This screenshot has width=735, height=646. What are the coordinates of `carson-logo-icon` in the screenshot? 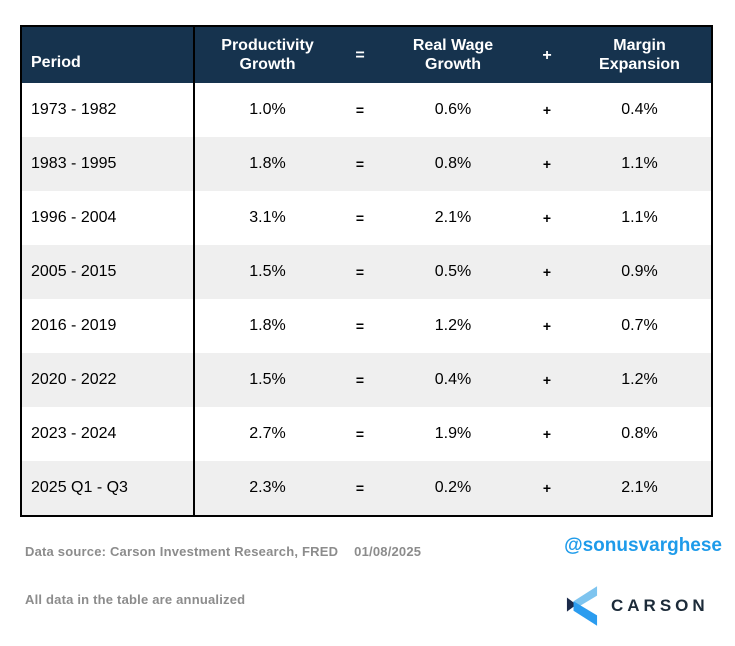 It's located at (582, 606).